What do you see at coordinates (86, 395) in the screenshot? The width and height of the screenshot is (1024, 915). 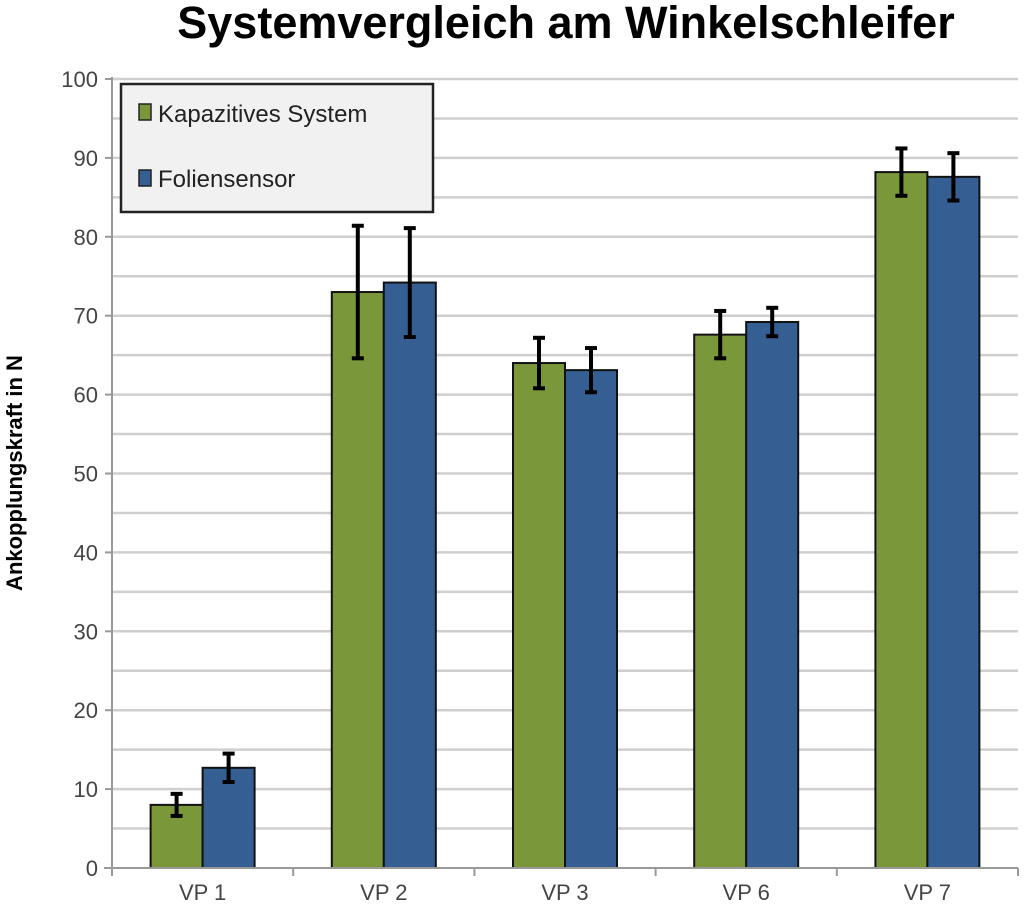 I see `y-tick-label: 60` at bounding box center [86, 395].